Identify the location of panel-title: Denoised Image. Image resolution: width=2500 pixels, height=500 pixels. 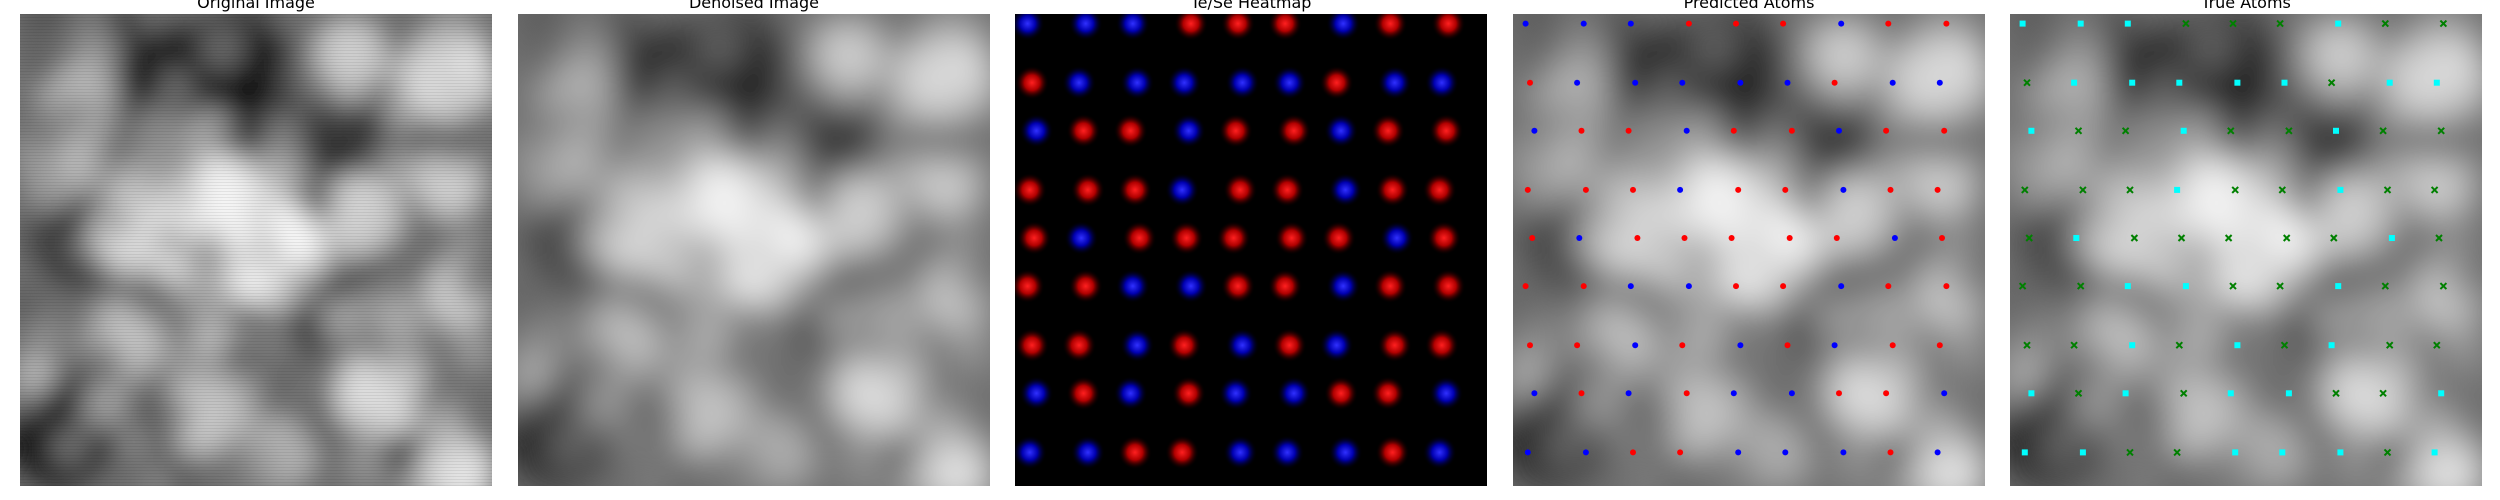
(754, 6).